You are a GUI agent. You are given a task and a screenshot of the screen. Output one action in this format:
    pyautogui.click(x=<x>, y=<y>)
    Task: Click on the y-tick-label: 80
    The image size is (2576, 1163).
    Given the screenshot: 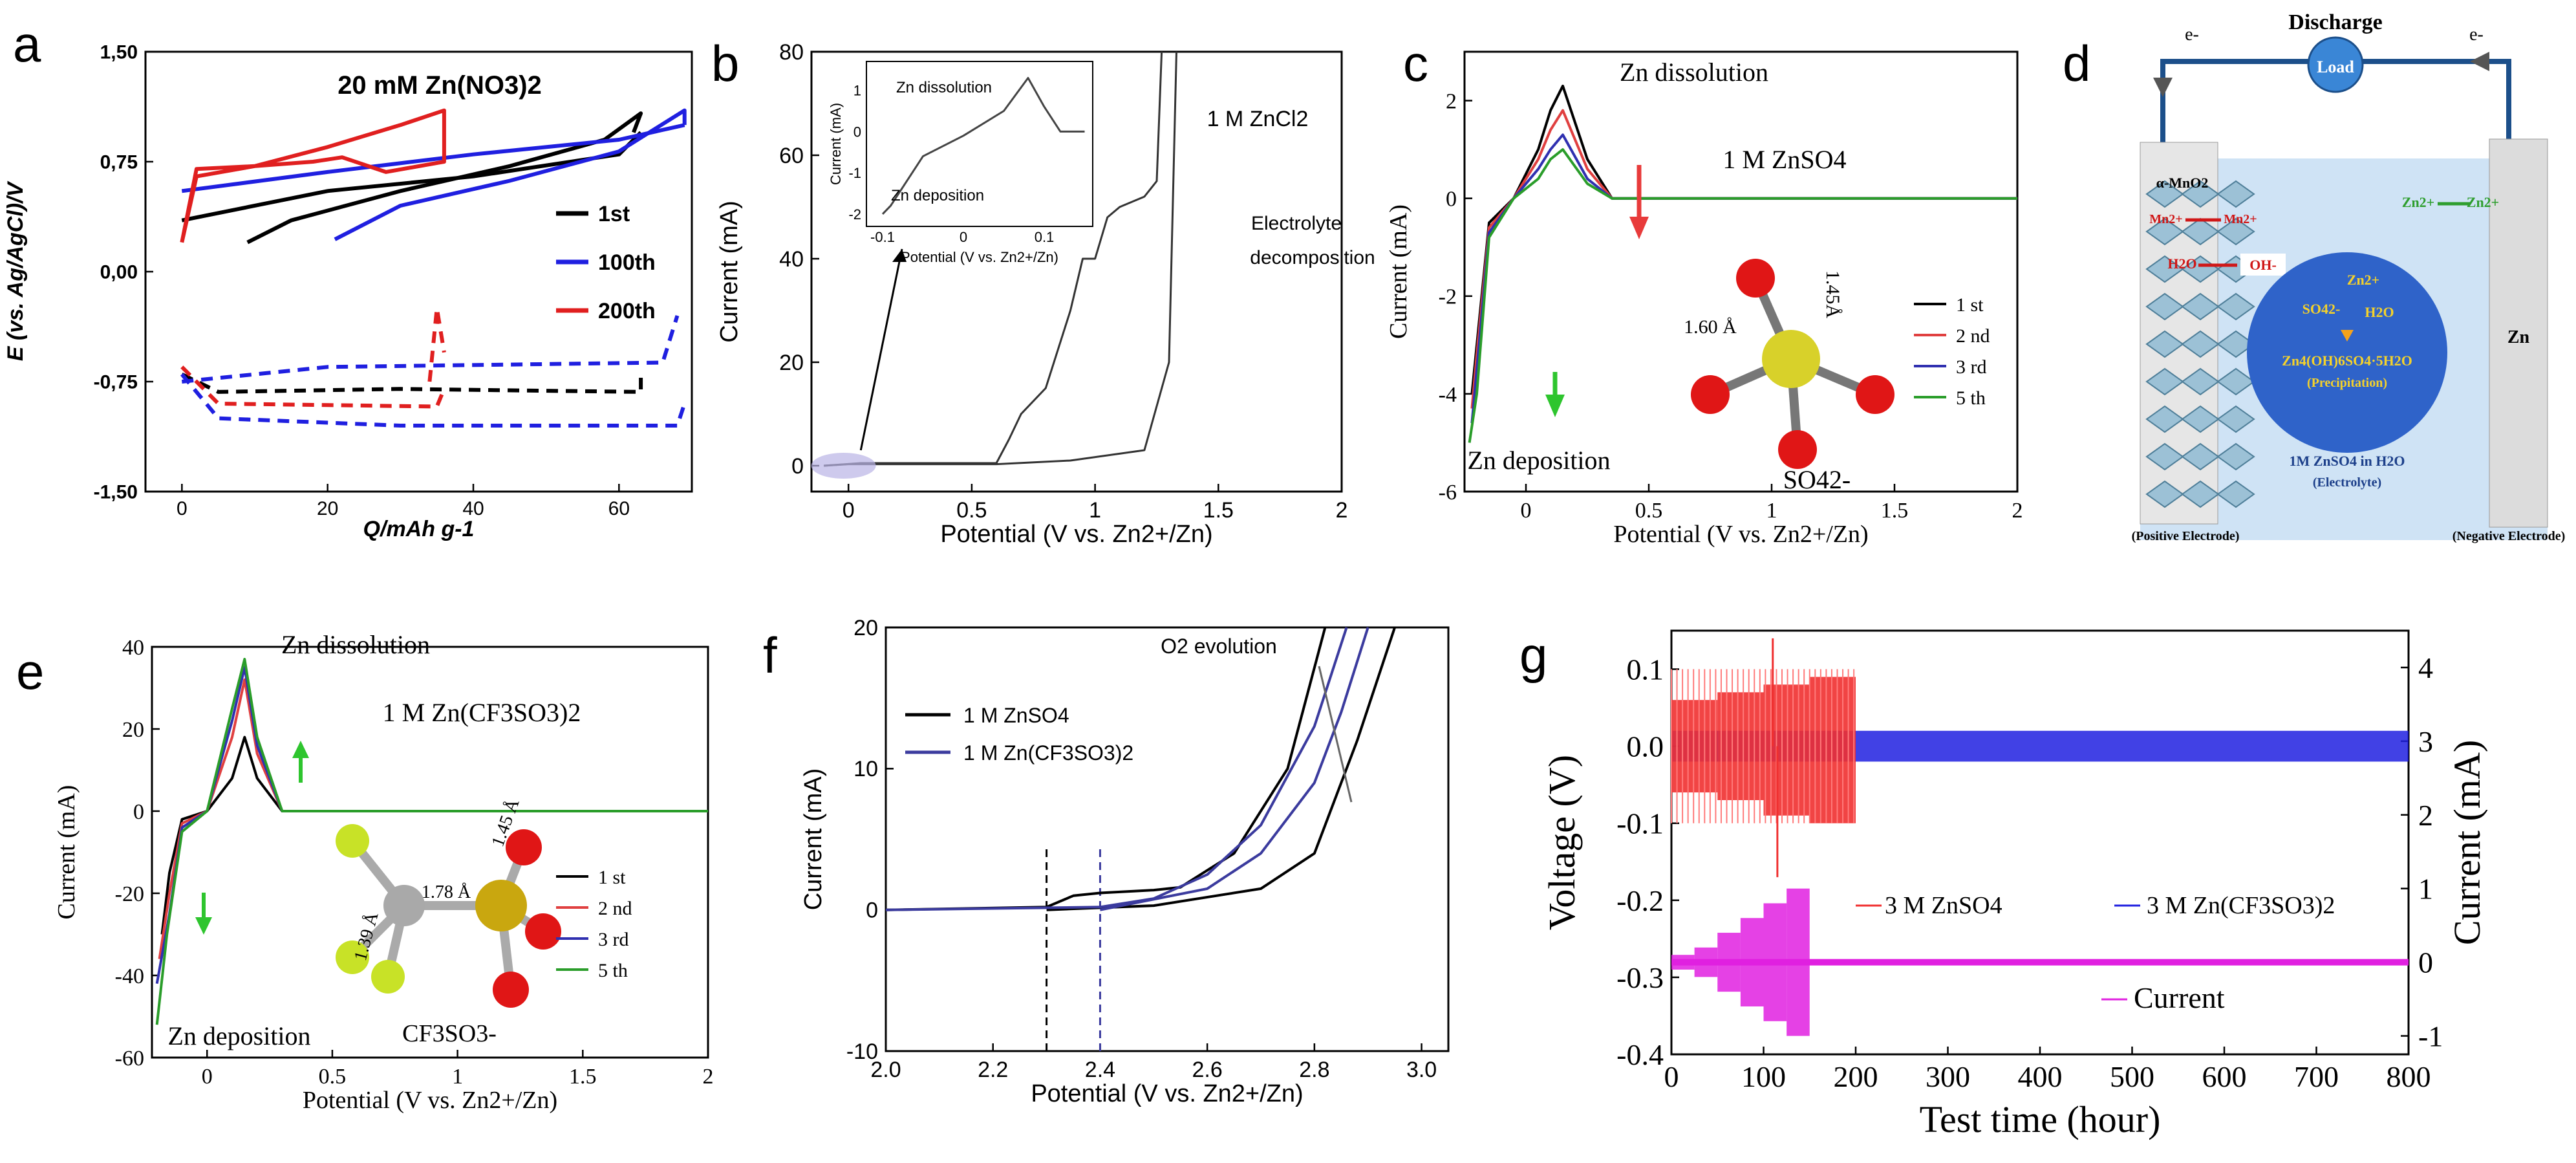 What is the action you would take?
    pyautogui.click(x=791, y=52)
    